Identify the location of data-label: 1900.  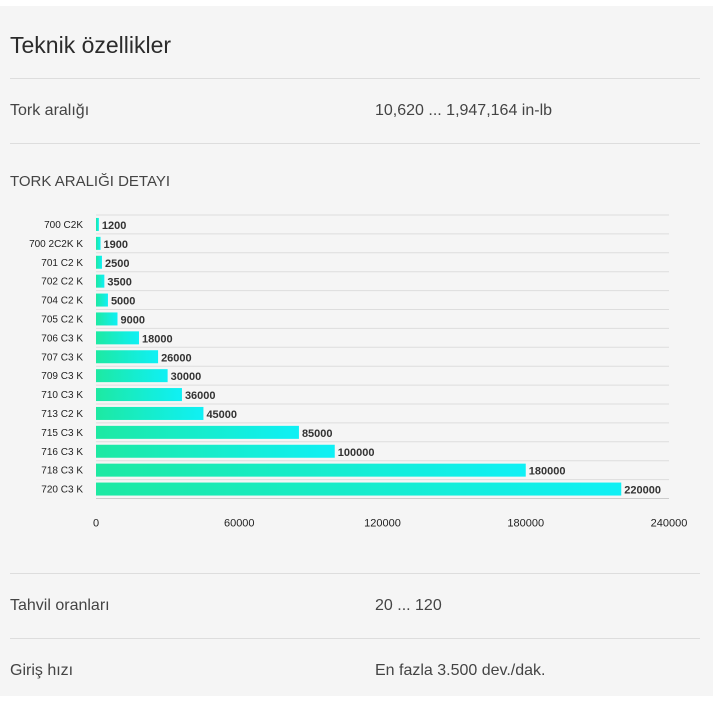
(116, 245).